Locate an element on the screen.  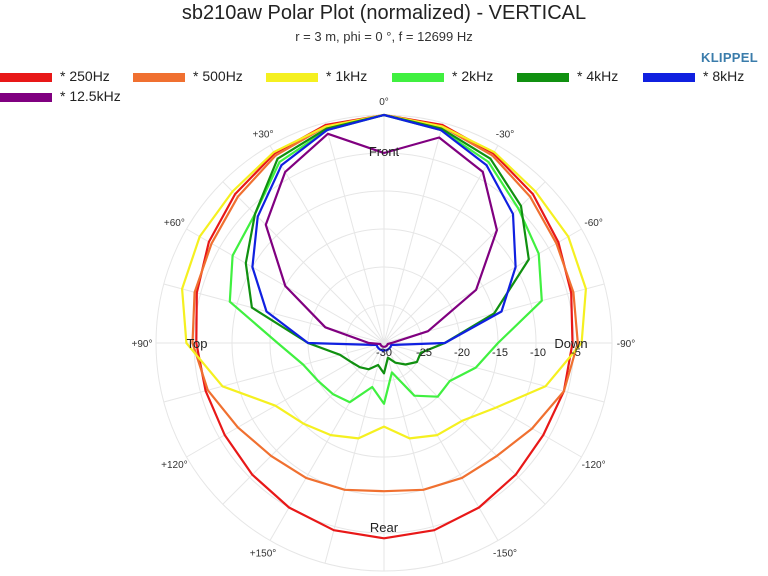
angle-tick-label: -150° is located at coordinates (505, 554).